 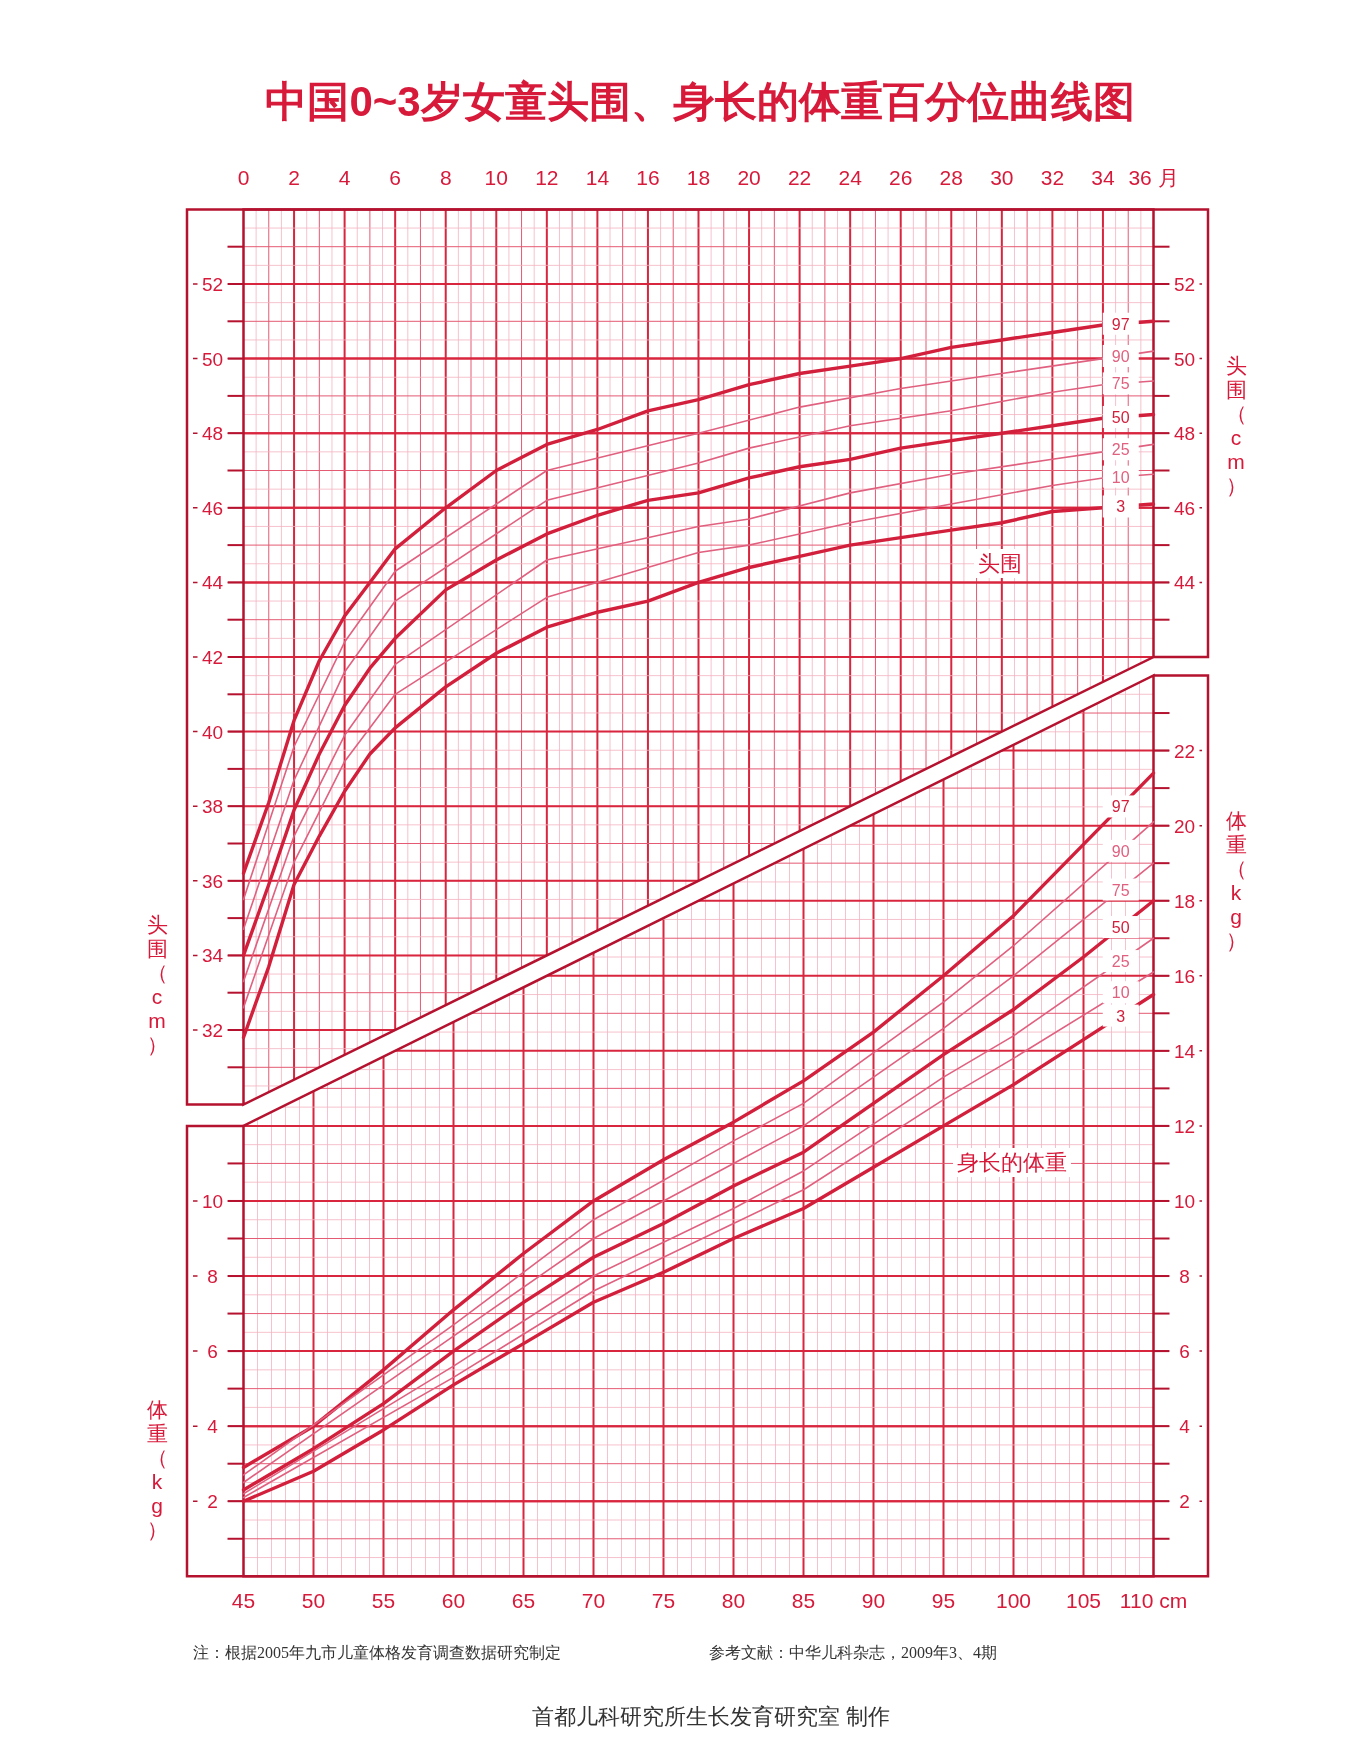 What do you see at coordinates (733, 1601) in the screenshot?
I see `x-tick-label: 80` at bounding box center [733, 1601].